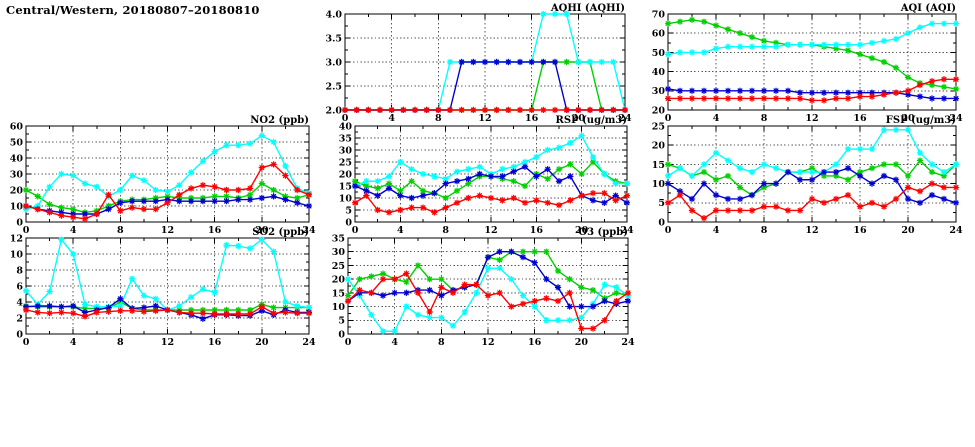 This screenshot has width=975, height=447. I want to click on x-tick-label: 24, so click(627, 230).